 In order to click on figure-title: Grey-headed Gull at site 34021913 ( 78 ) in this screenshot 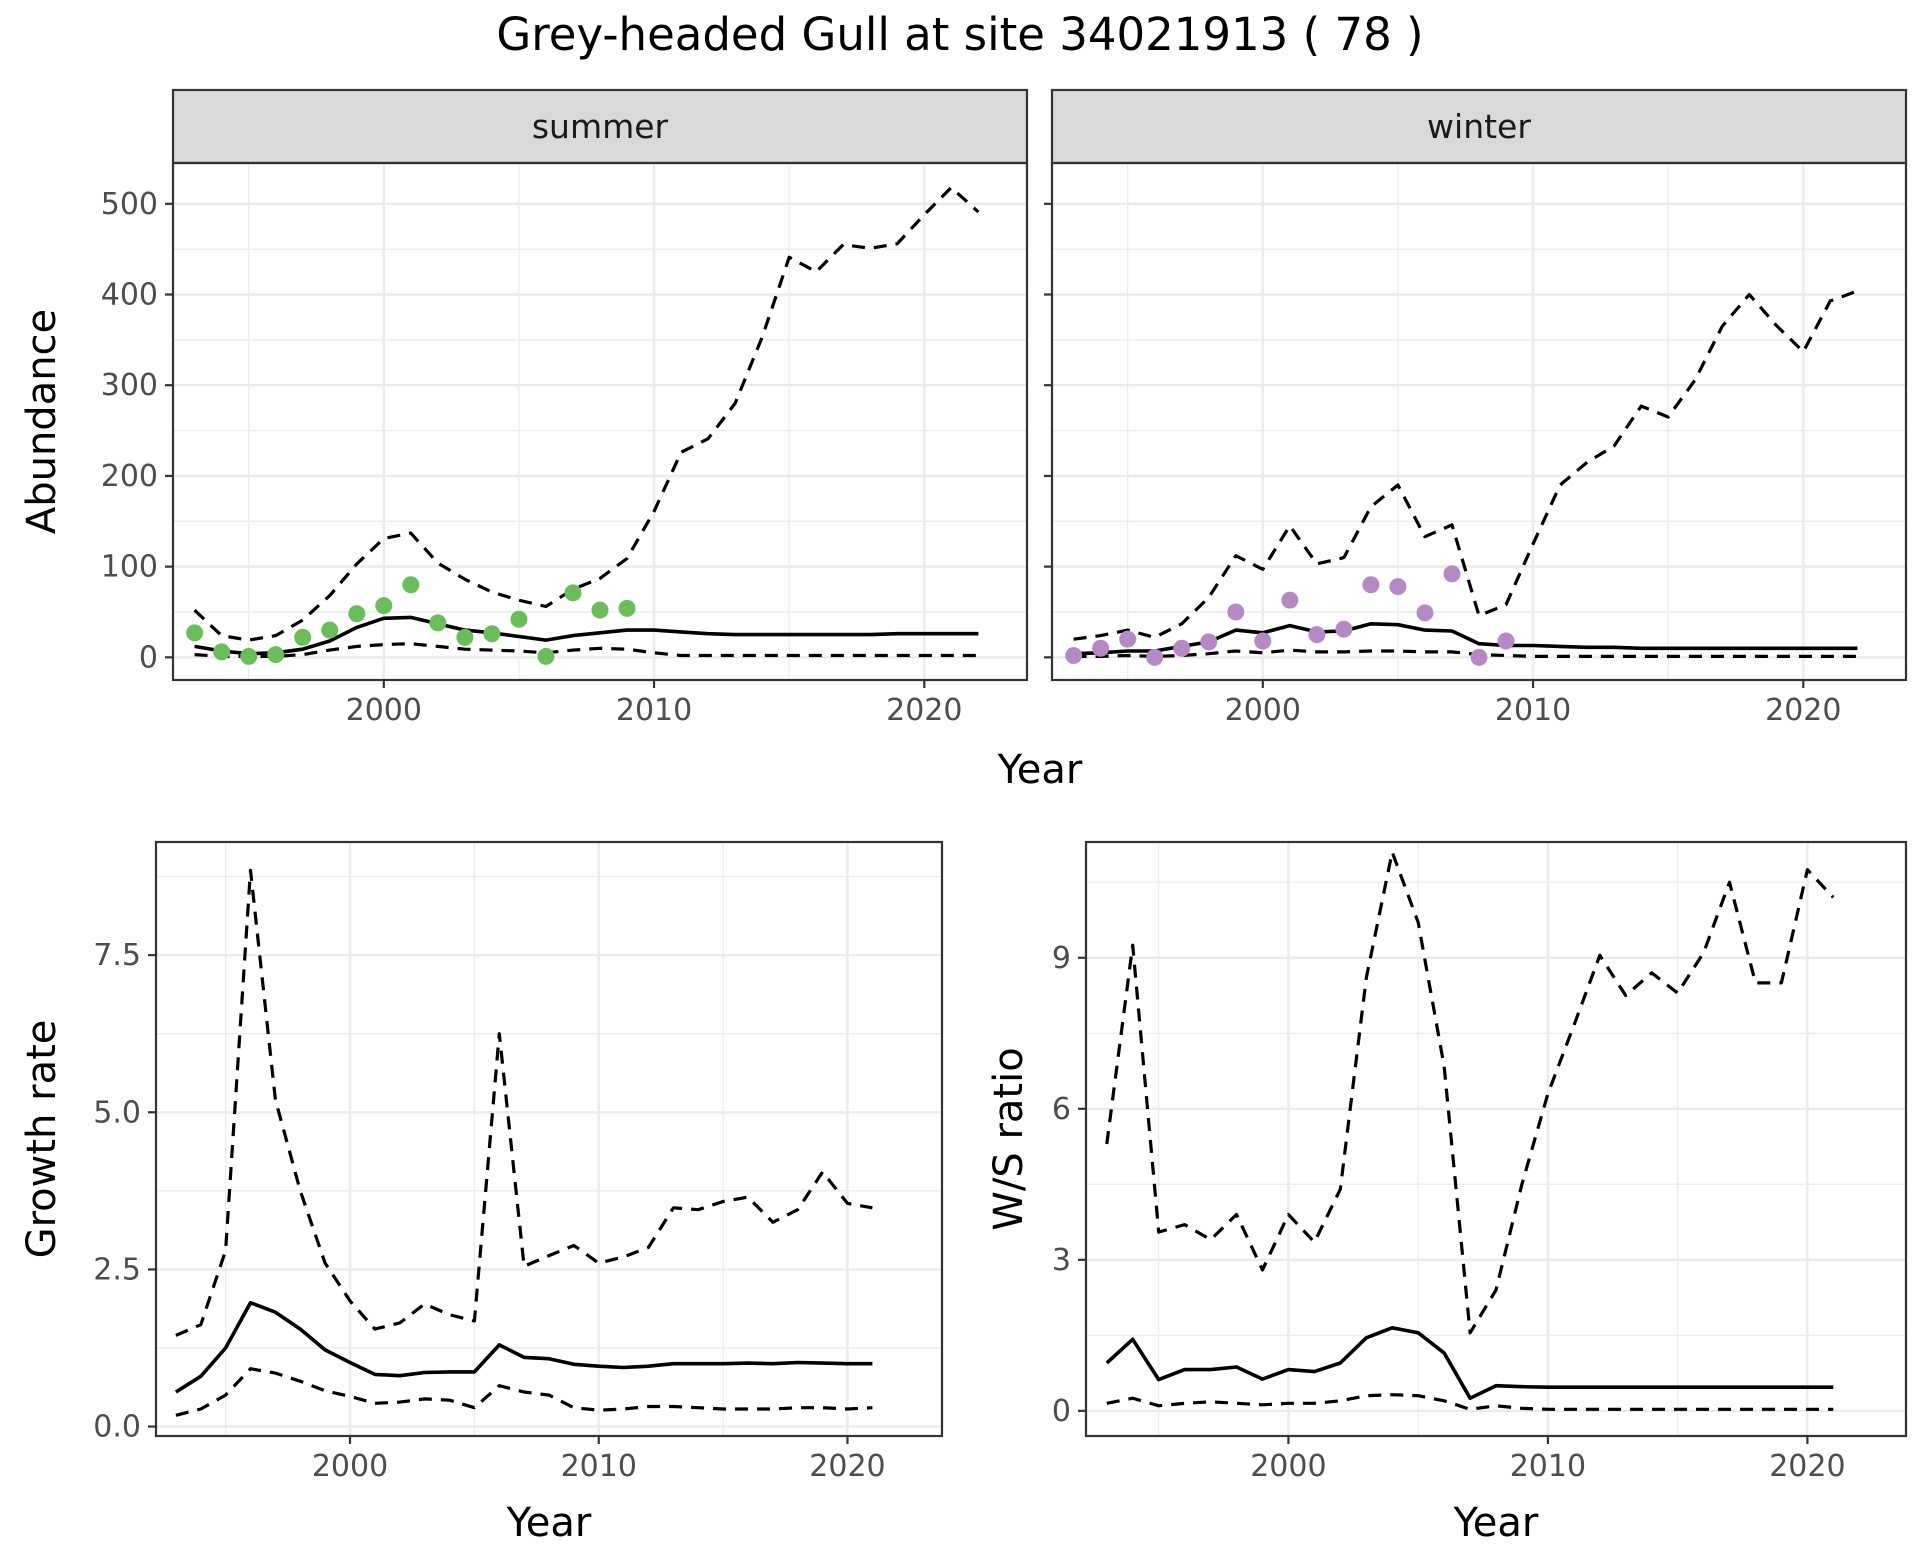, I will do `click(959, 34)`.